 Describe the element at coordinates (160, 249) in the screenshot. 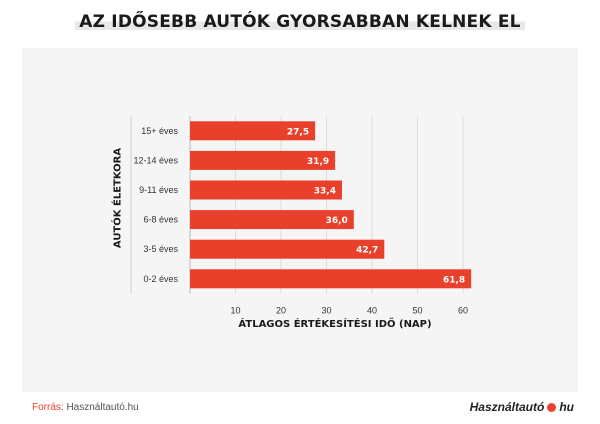

I see `y-tick-label: 3-5 éves` at that location.